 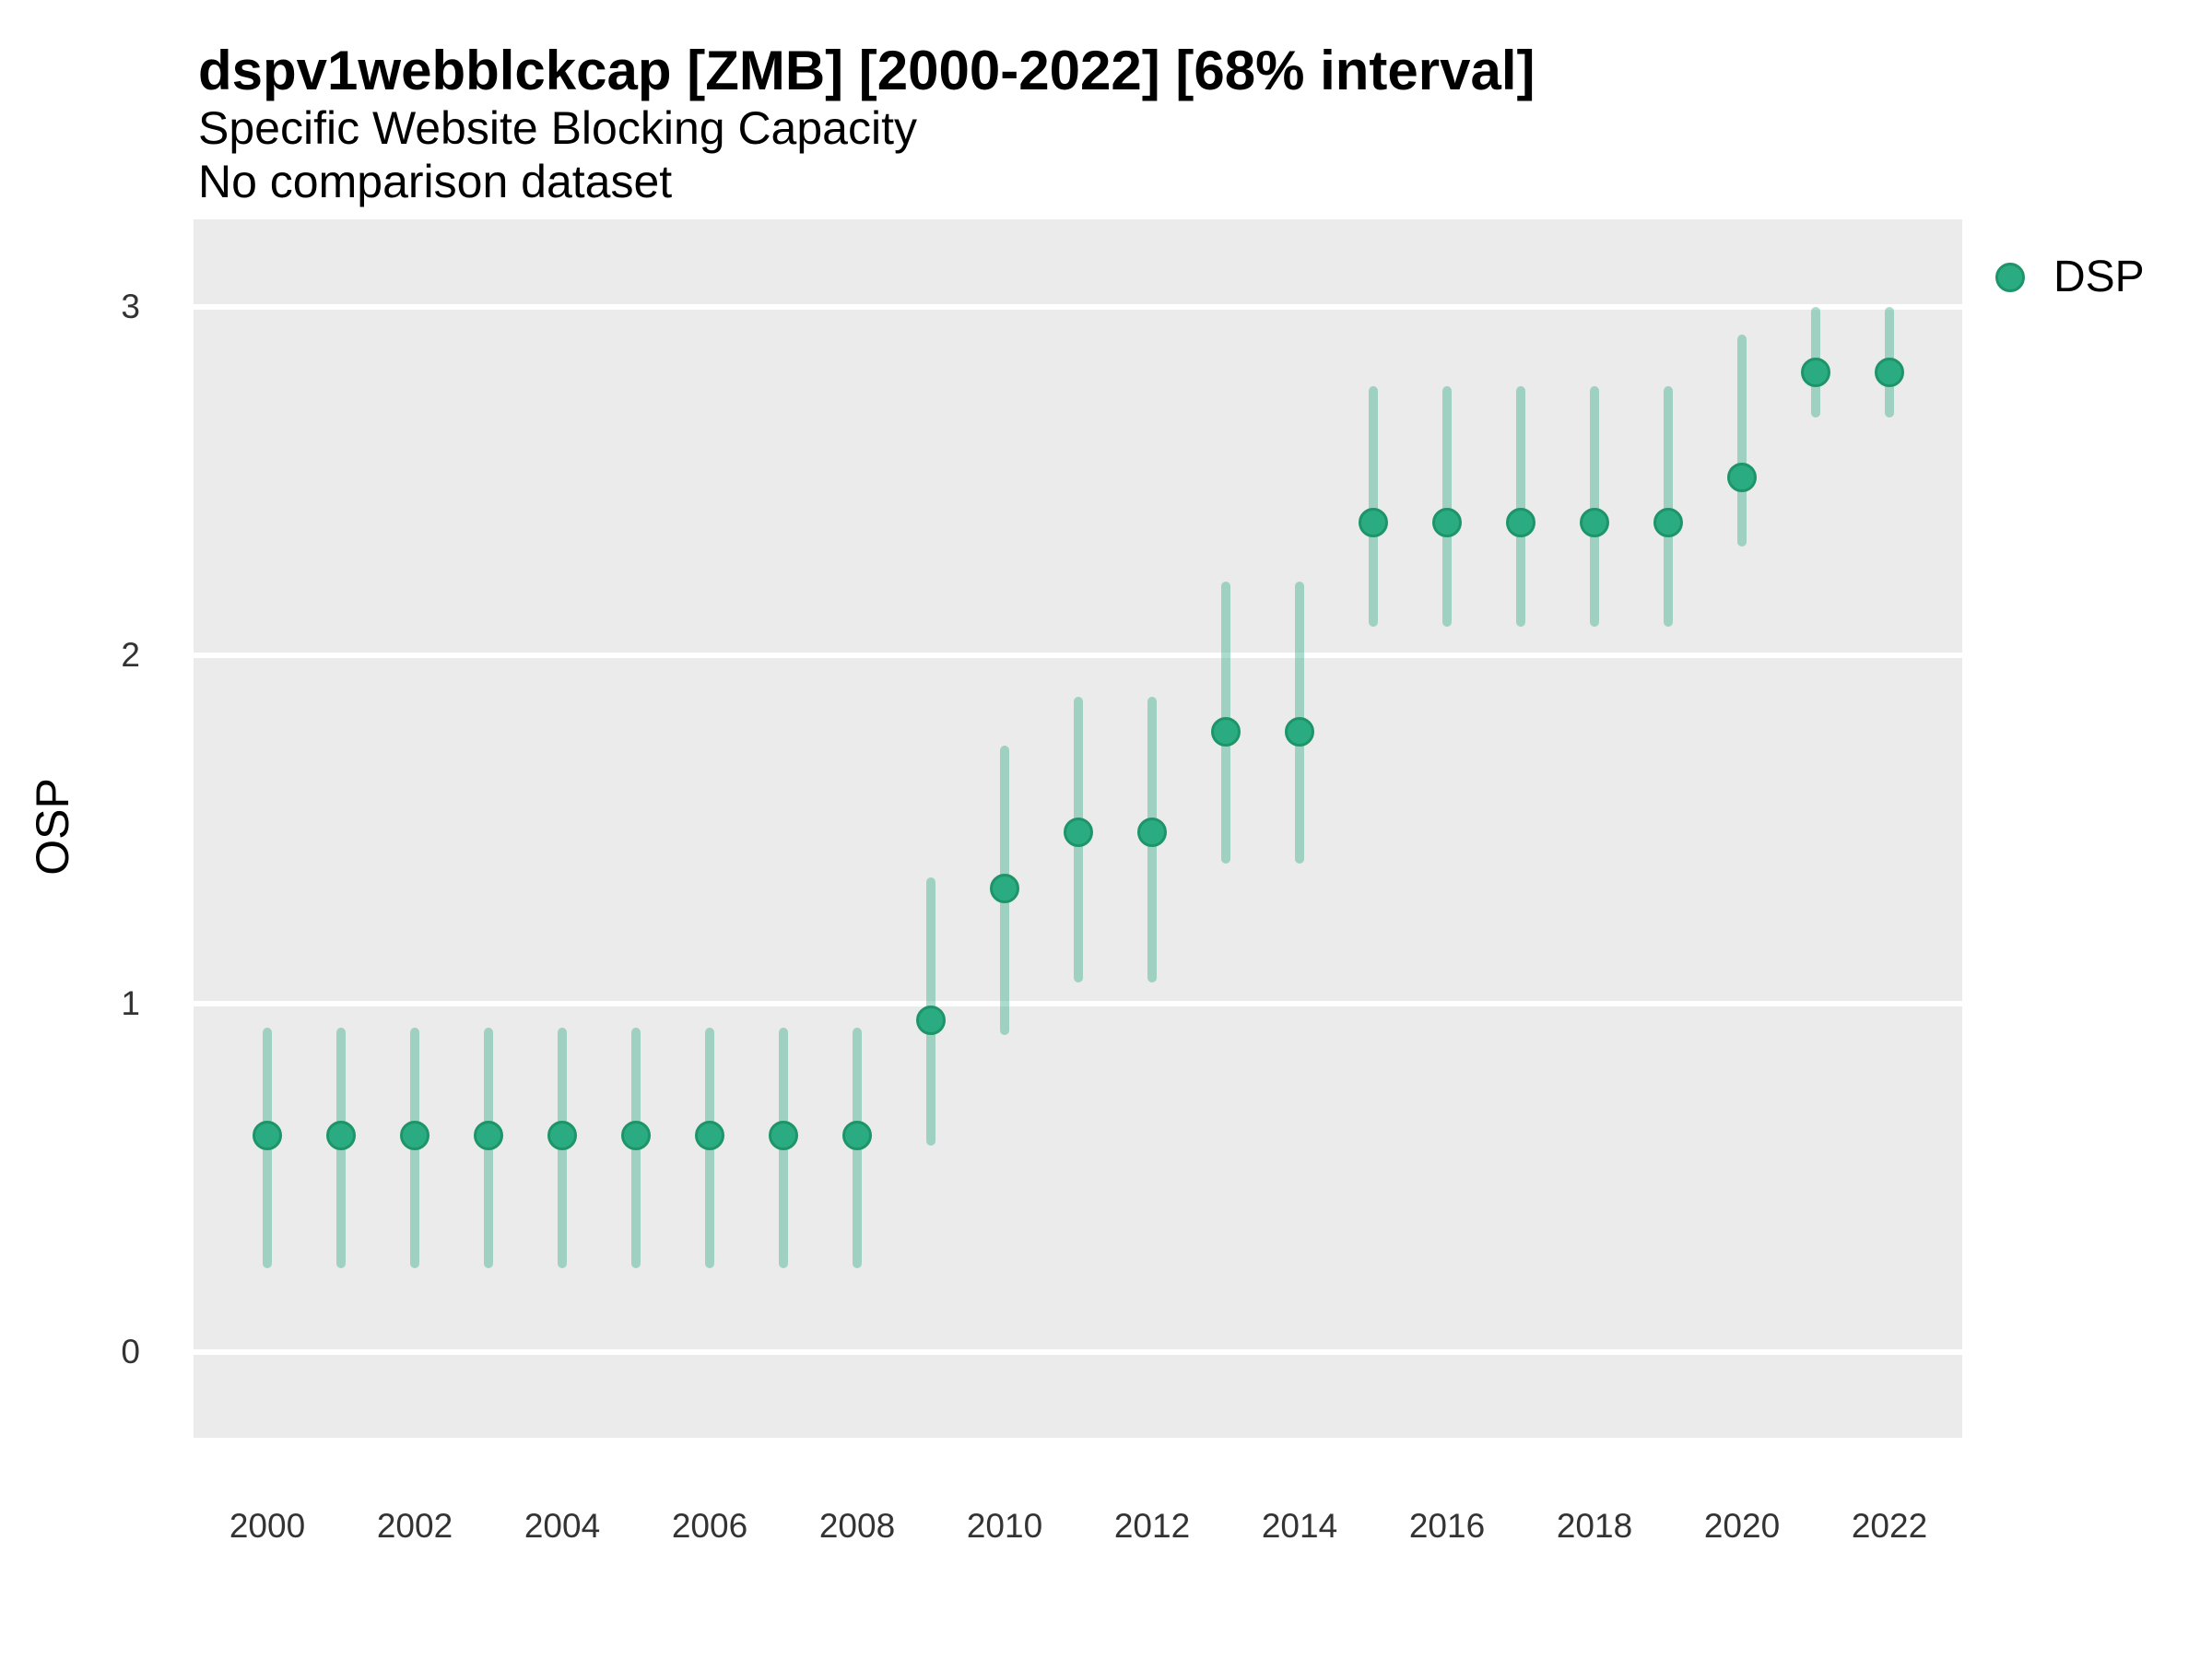 What do you see at coordinates (709, 1526) in the screenshot?
I see `x-tick-label: 2006` at bounding box center [709, 1526].